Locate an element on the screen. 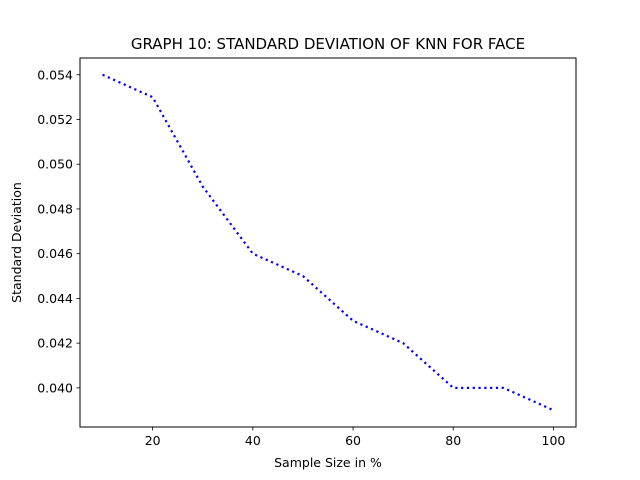  y-tick-label: 0.046 is located at coordinates (55, 253).